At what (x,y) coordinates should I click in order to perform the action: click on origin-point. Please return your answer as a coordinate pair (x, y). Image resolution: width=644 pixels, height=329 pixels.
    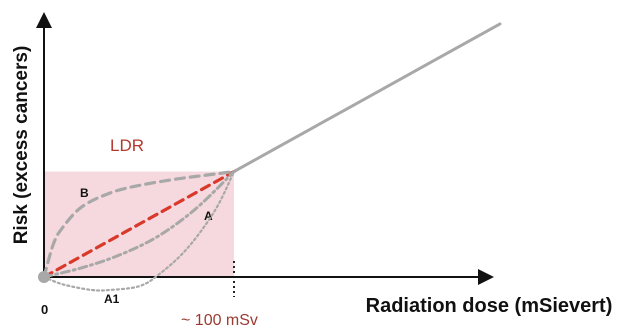
    Looking at the image, I should click on (44, 277).